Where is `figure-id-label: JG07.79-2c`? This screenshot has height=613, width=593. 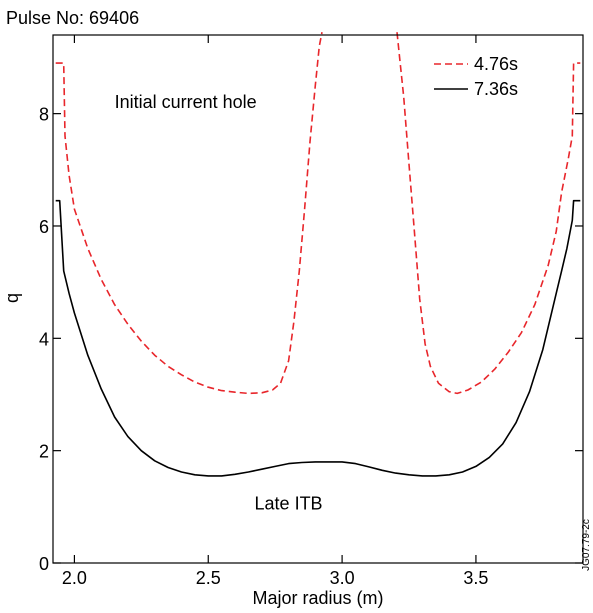
figure-id-label: JG07.79-2c is located at coordinates (586, 545).